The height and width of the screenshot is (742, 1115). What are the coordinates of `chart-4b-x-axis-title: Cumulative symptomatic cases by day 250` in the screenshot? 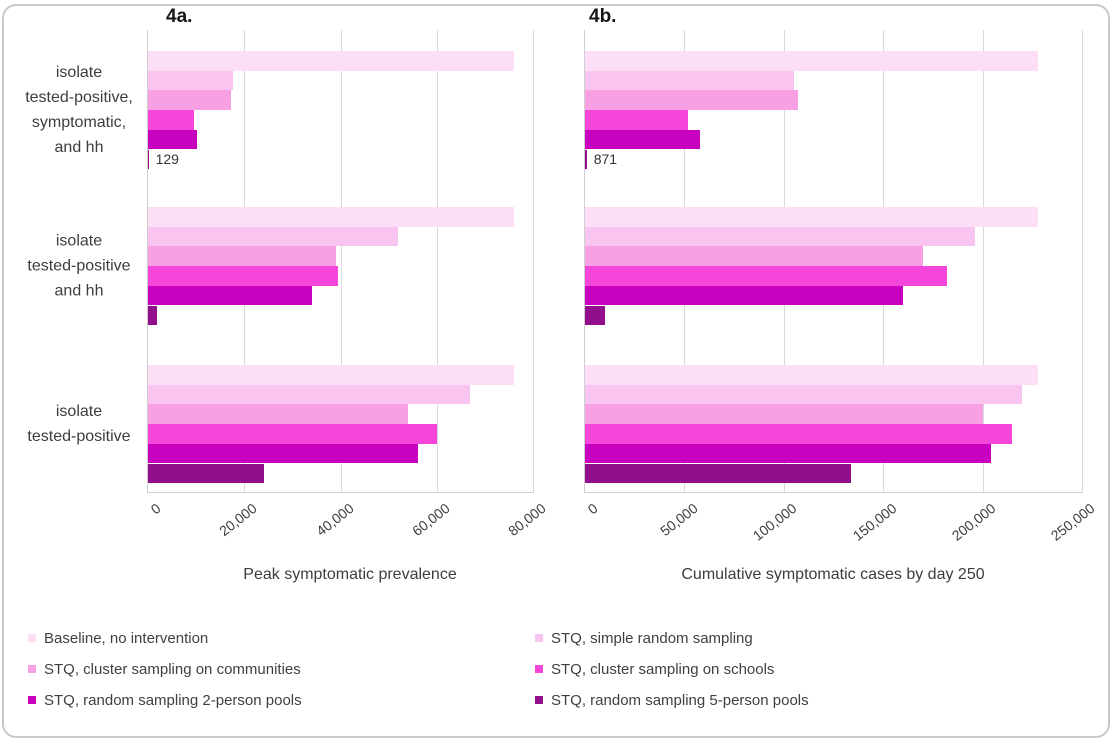 It's located at (833, 574).